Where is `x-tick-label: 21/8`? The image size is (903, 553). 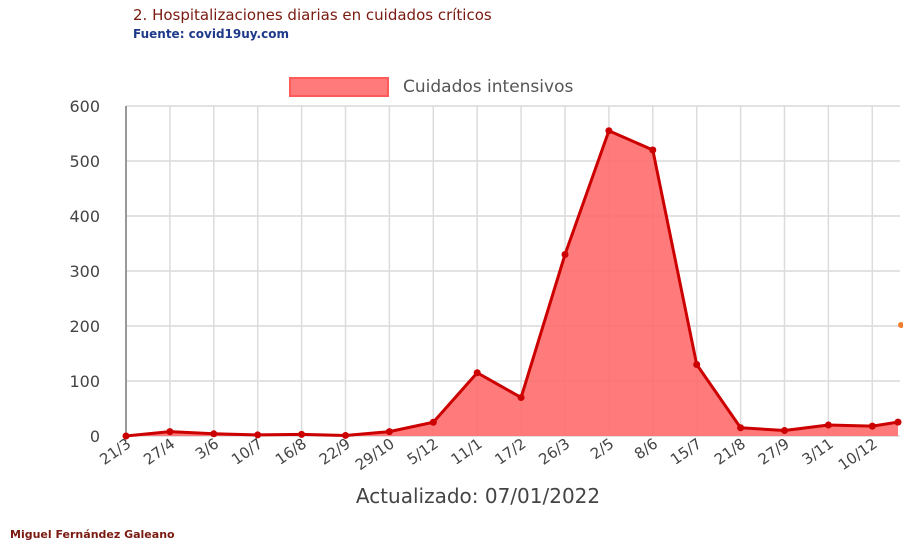 x-tick-label: 21/8 is located at coordinates (730, 452).